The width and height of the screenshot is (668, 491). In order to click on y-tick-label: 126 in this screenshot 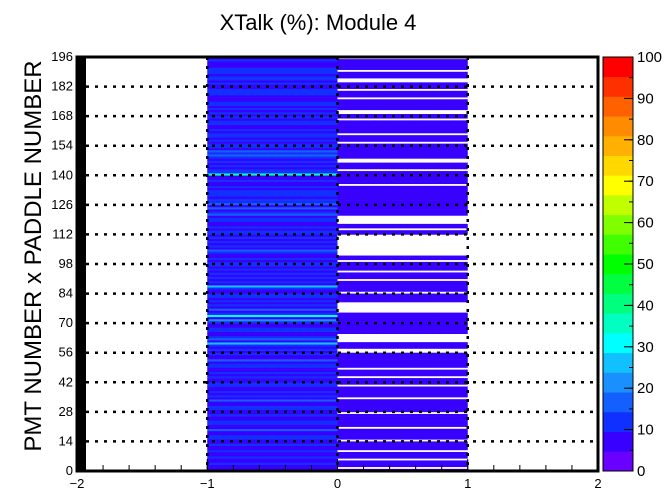, I will do `click(62, 204)`.